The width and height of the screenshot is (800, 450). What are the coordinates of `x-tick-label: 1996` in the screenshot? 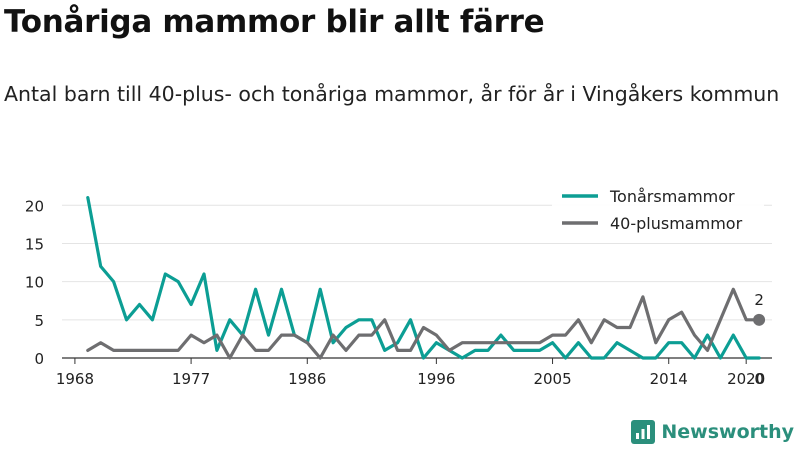 It's located at (436, 379).